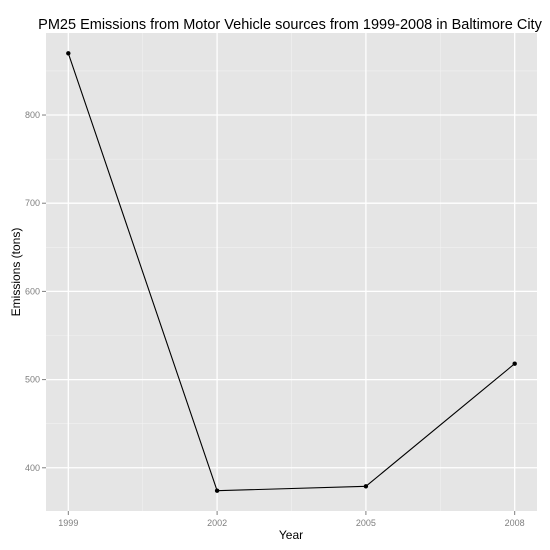 The width and height of the screenshot is (550, 550). What do you see at coordinates (366, 523) in the screenshot?
I see `x-tick-label: 2005` at bounding box center [366, 523].